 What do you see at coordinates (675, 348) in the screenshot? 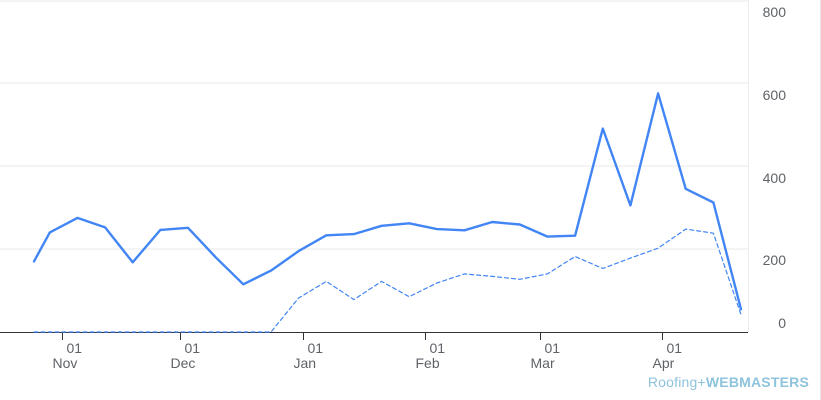
I see `x-tick-day-apr: 01` at bounding box center [675, 348].